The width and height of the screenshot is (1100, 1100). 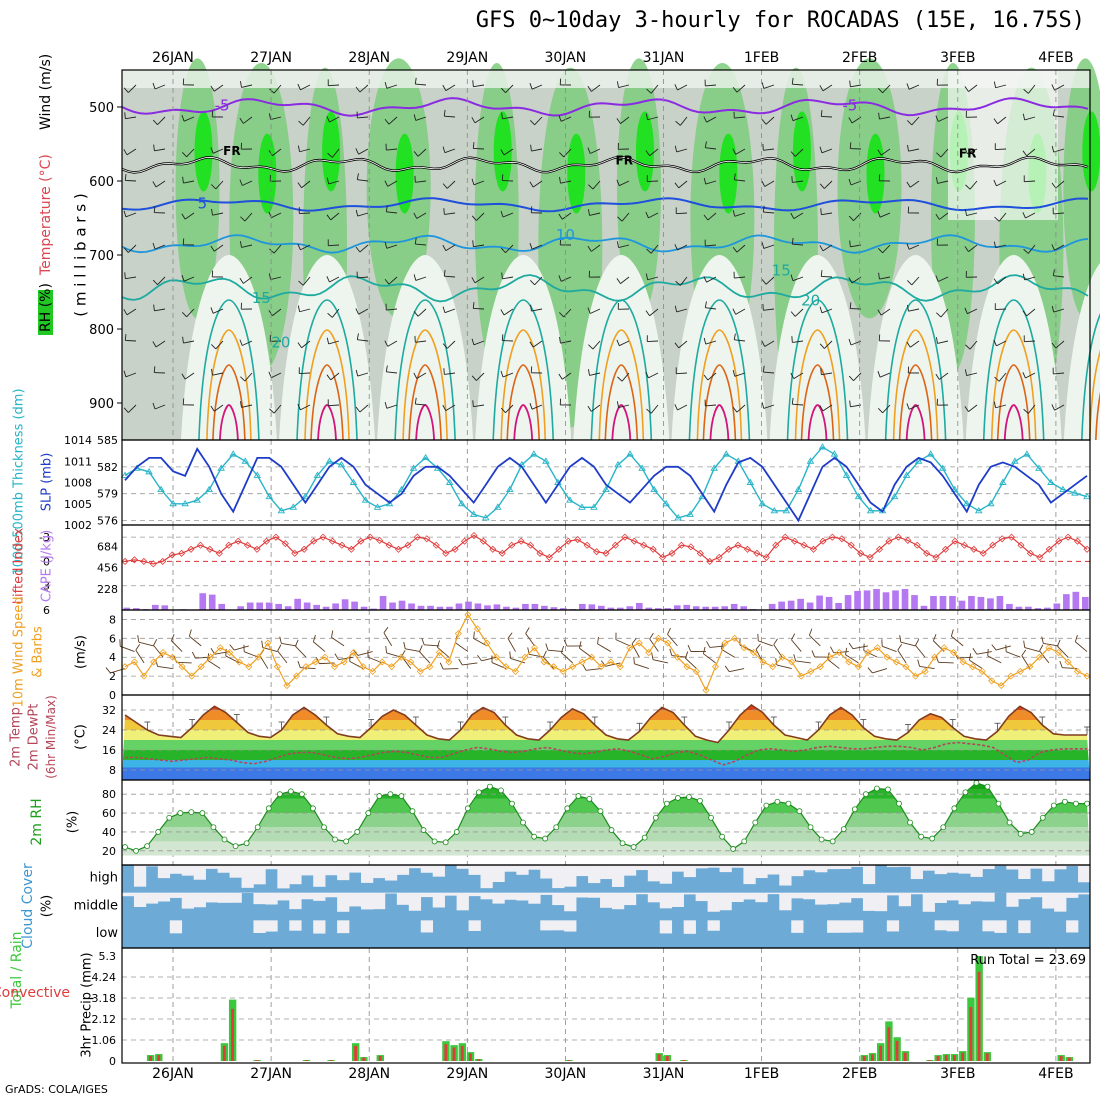 I want to click on pressure-tick-label: 700, so click(x=101, y=256).